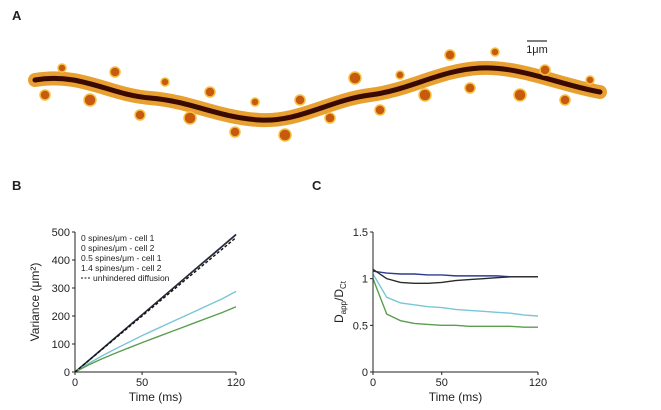  Describe the element at coordinates (537, 50) in the screenshot. I see `scale-bar-label: 1μm` at that location.